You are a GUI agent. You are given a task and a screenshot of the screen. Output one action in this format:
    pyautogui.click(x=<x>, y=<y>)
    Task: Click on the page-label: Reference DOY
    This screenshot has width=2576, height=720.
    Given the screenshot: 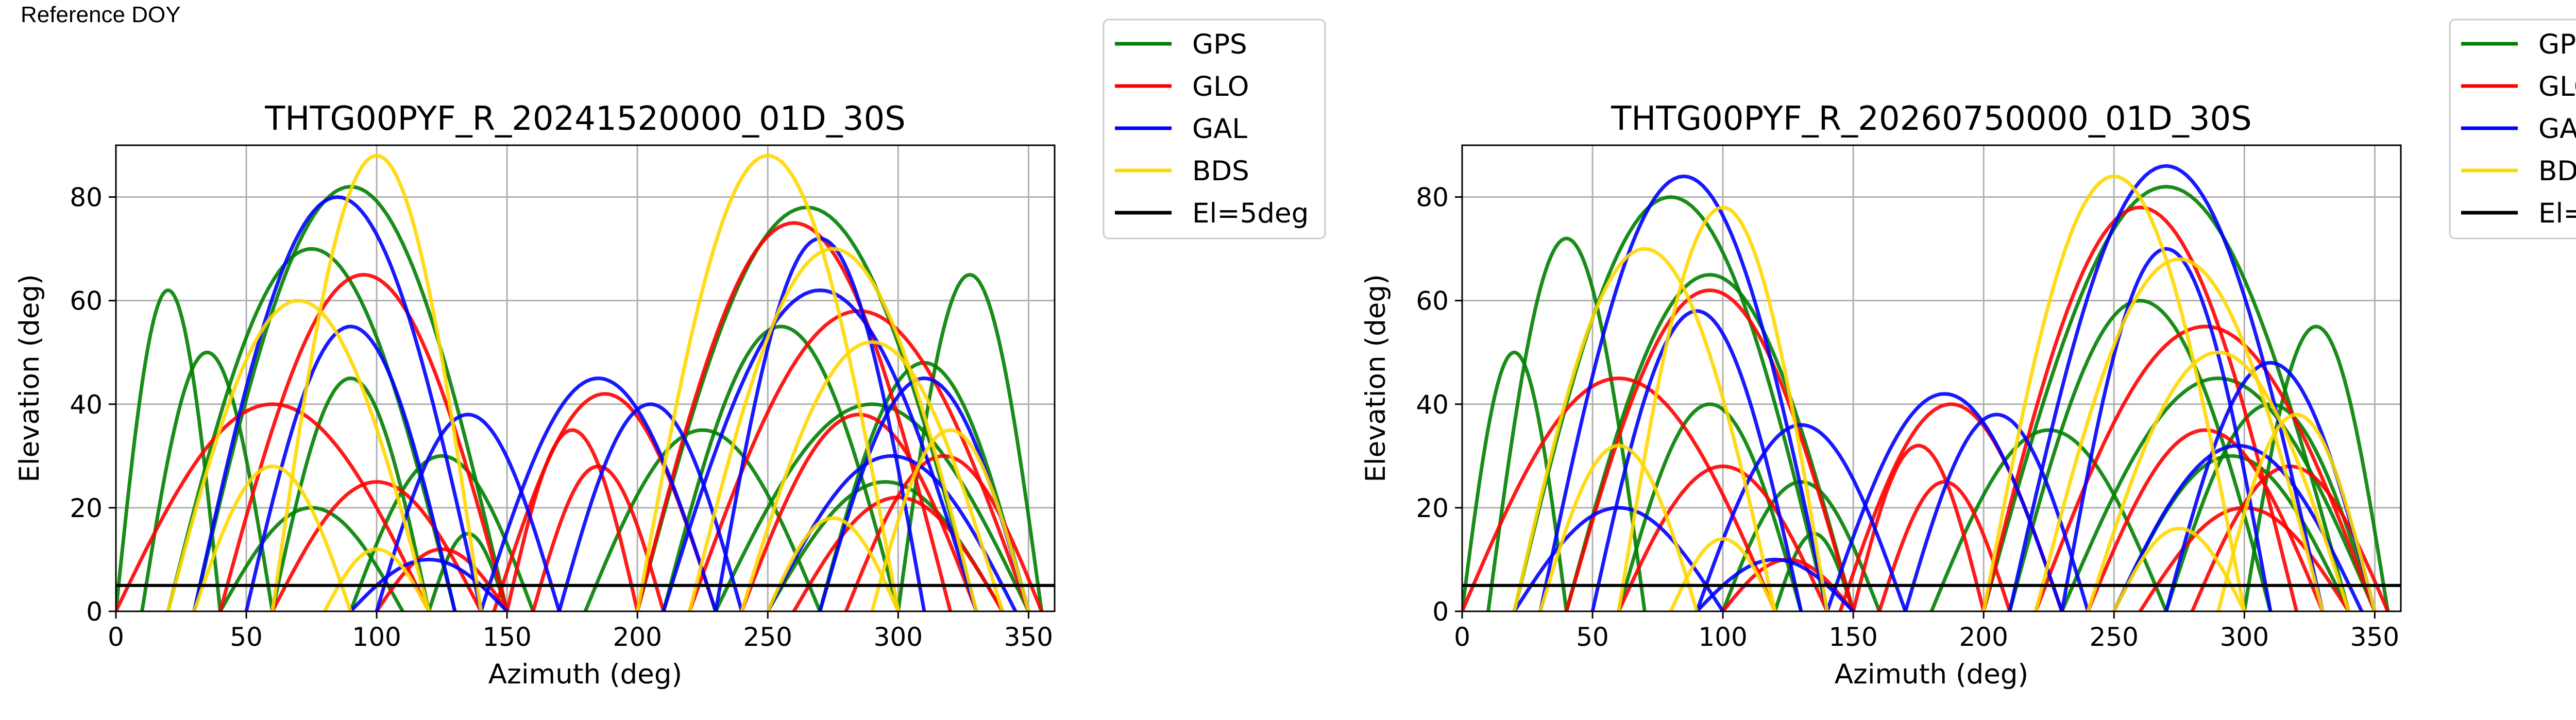 What is the action you would take?
    pyautogui.click(x=101, y=14)
    